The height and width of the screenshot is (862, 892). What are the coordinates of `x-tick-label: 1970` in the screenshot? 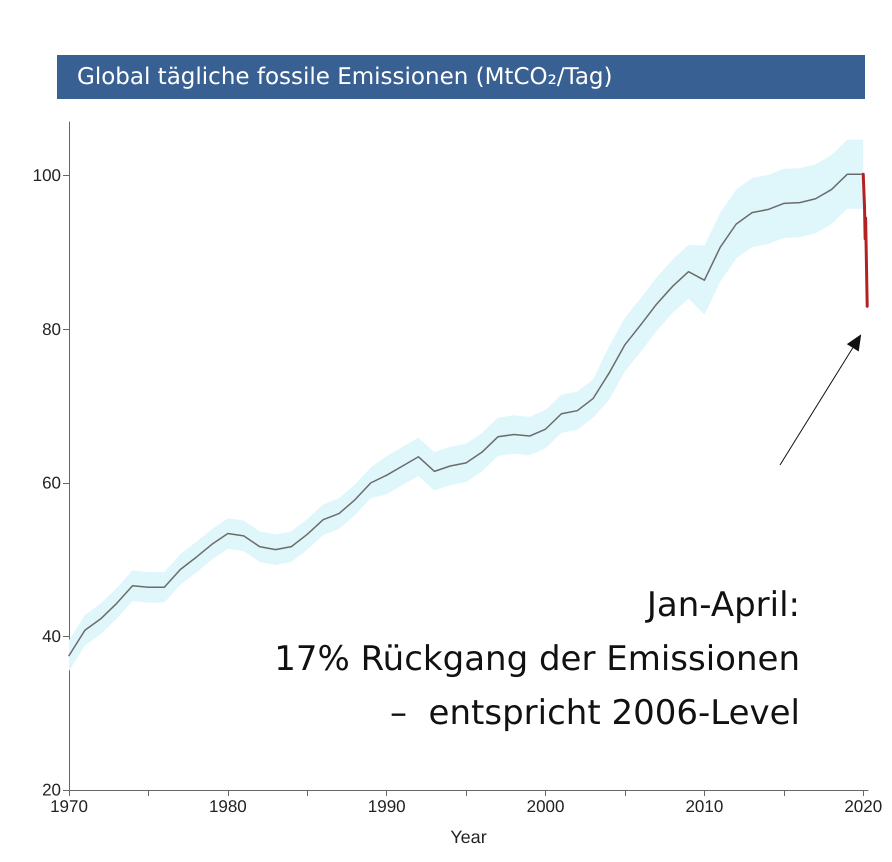 It's located at (69, 806).